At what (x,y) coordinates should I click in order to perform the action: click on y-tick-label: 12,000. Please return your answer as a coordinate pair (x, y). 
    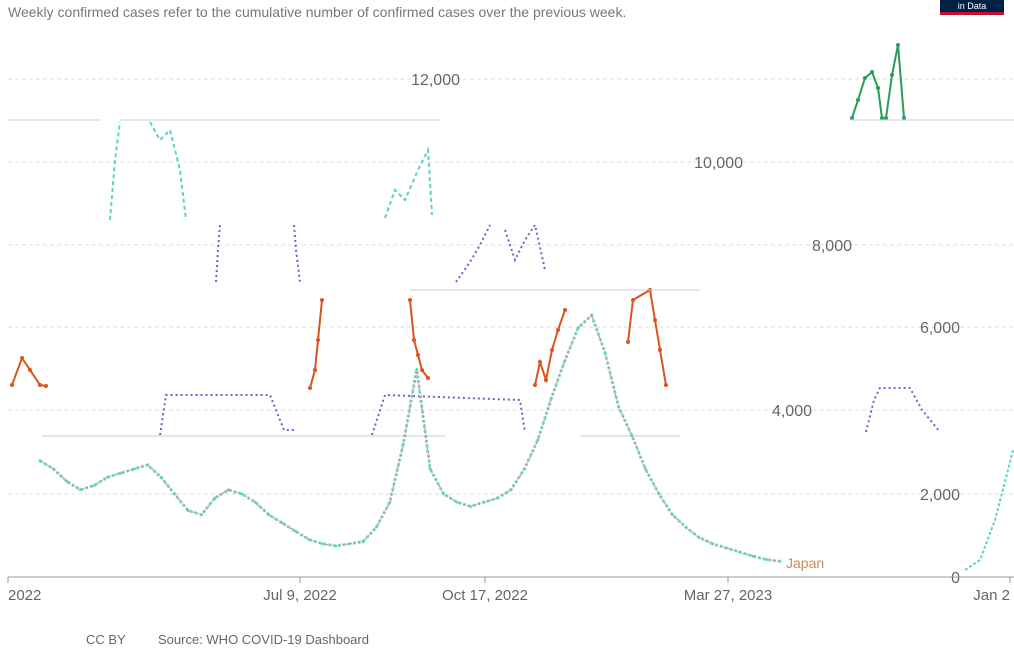
    Looking at the image, I should click on (435, 80).